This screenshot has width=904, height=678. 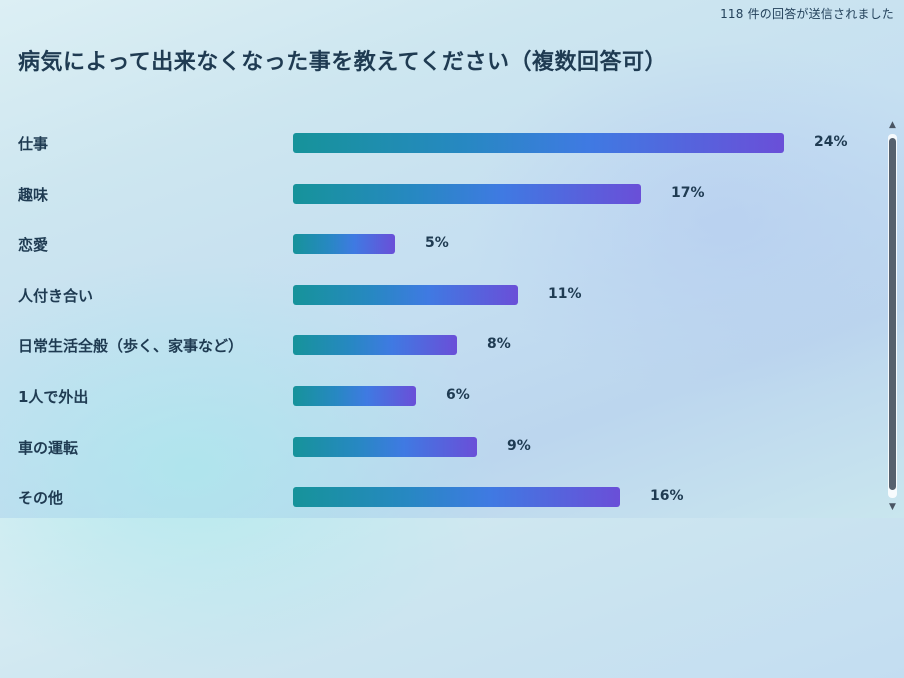 I want to click on category-label: 趣味, so click(x=33, y=195).